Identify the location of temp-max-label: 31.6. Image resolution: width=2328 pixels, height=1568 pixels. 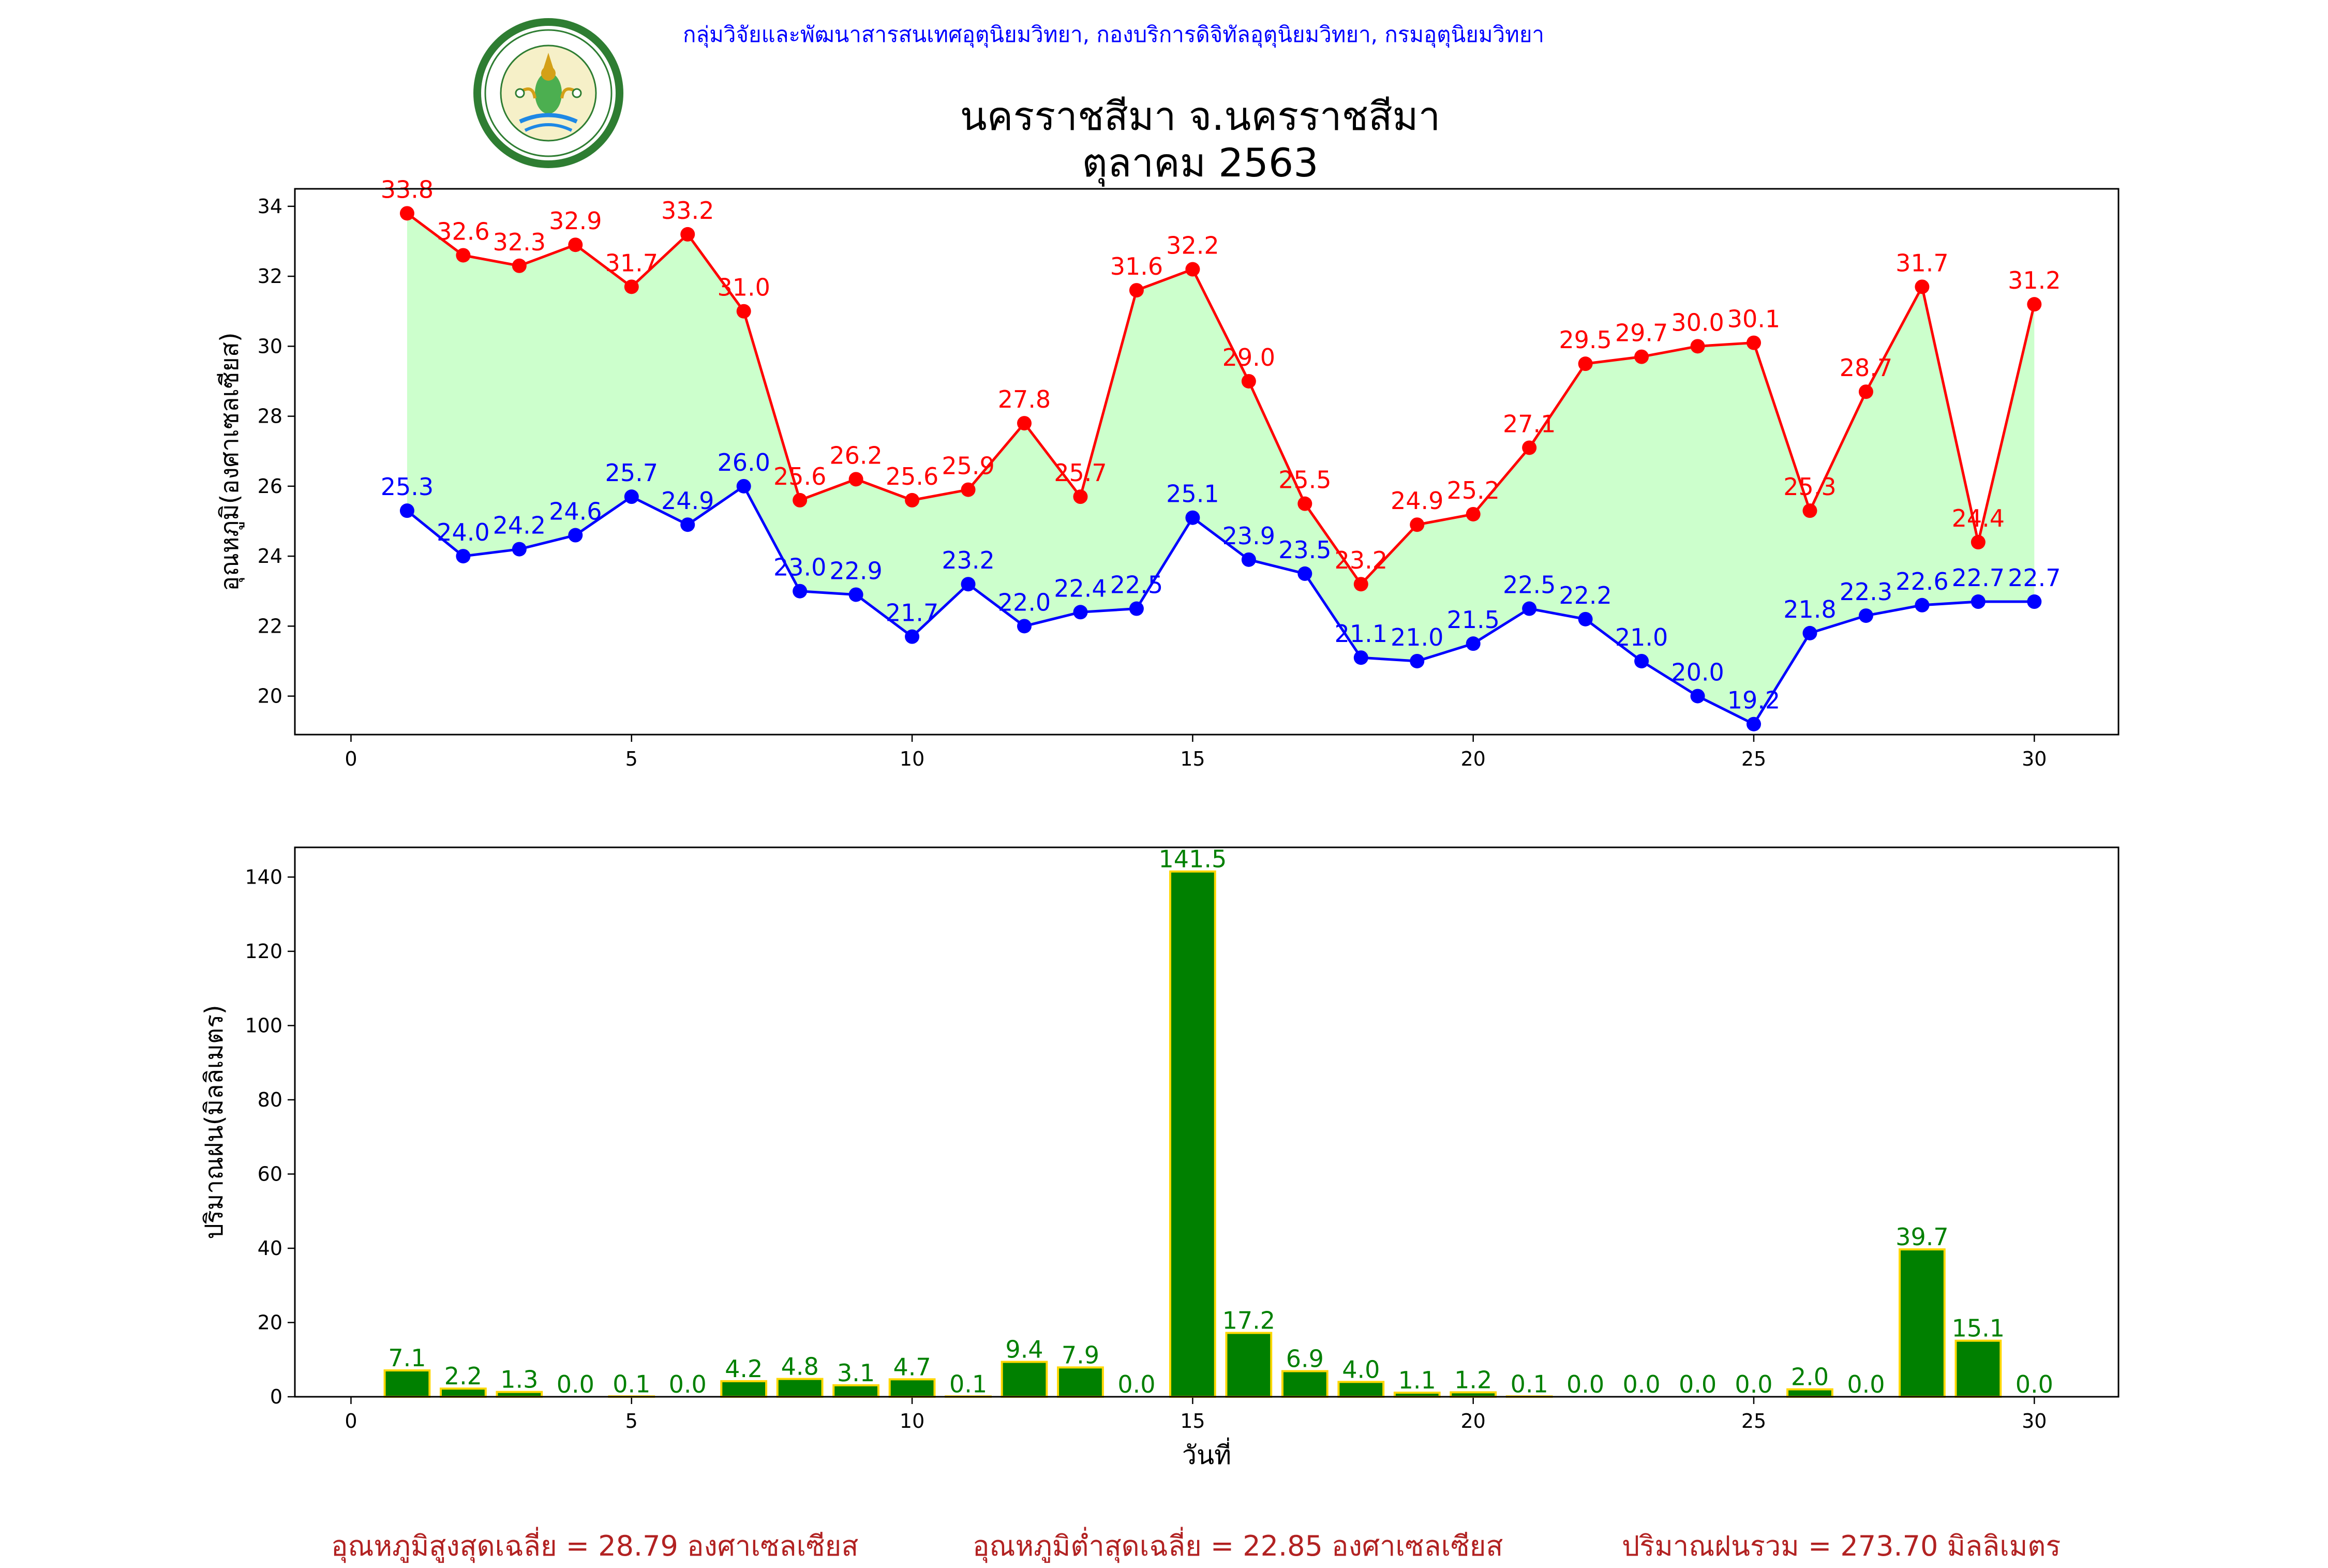
(1136, 266).